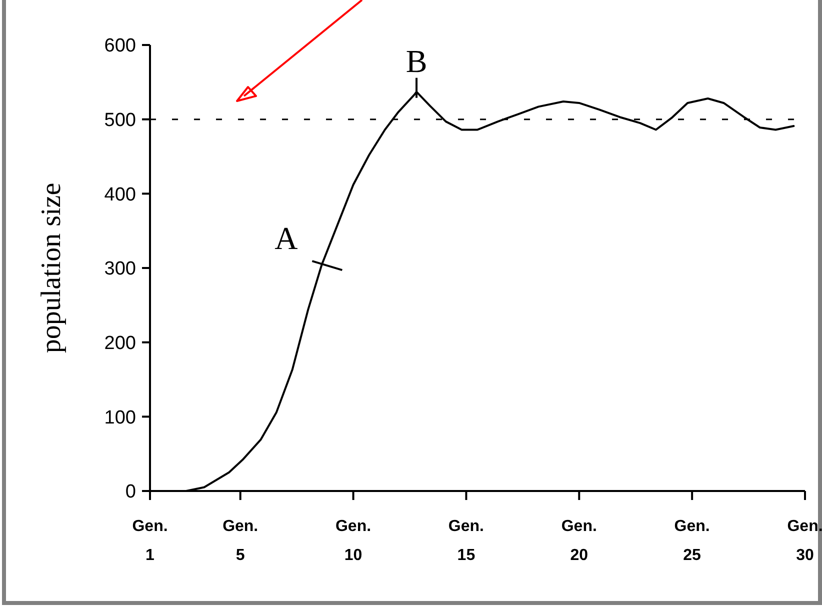  Describe the element at coordinates (120, 120) in the screenshot. I see `y-tick-label: 500` at that location.